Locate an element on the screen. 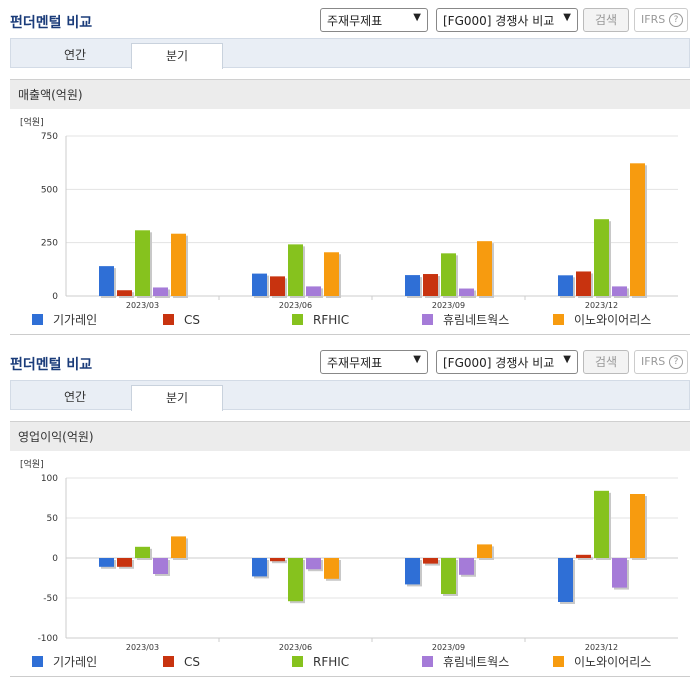  chart-legend: 기가레인 CS RFHIC 휴림네트웍스 이노와이어리스 is located at coordinates (350, 320).